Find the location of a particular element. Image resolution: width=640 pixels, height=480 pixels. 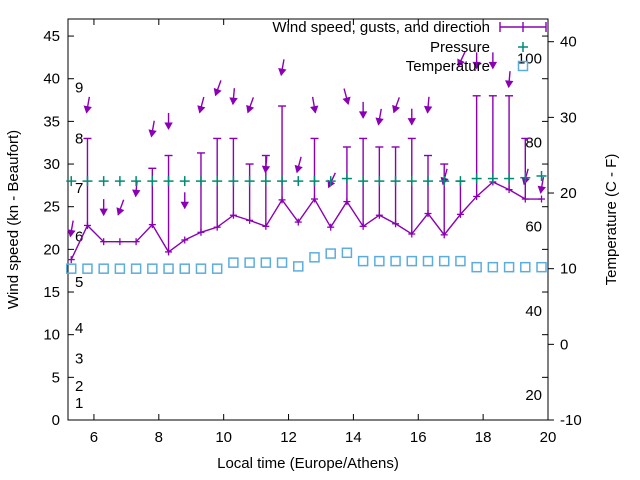

beaufort-label: 1 is located at coordinates (79, 403).